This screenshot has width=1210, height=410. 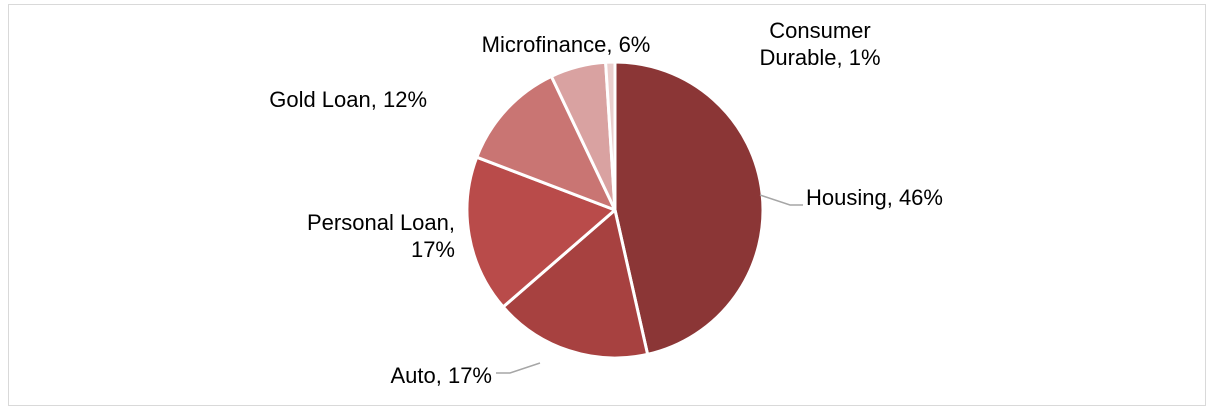 I want to click on pie-slice-consumer-durable, so click(x=610, y=136).